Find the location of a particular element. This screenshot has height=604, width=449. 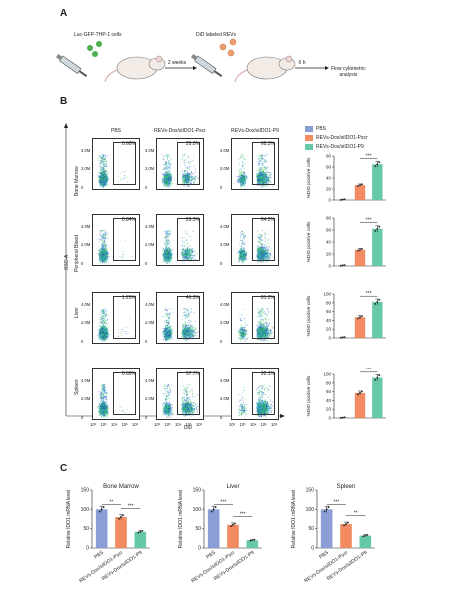

legend-label-p9: REVs-Dox/siIDO1-P9 is located at coordinates (340, 146).